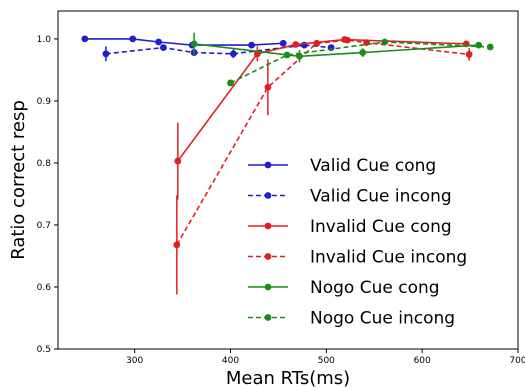 Image resolution: width=525 pixels, height=387 pixels. I want to click on y-axis-label: Ratio correct resp, so click(18, 180).